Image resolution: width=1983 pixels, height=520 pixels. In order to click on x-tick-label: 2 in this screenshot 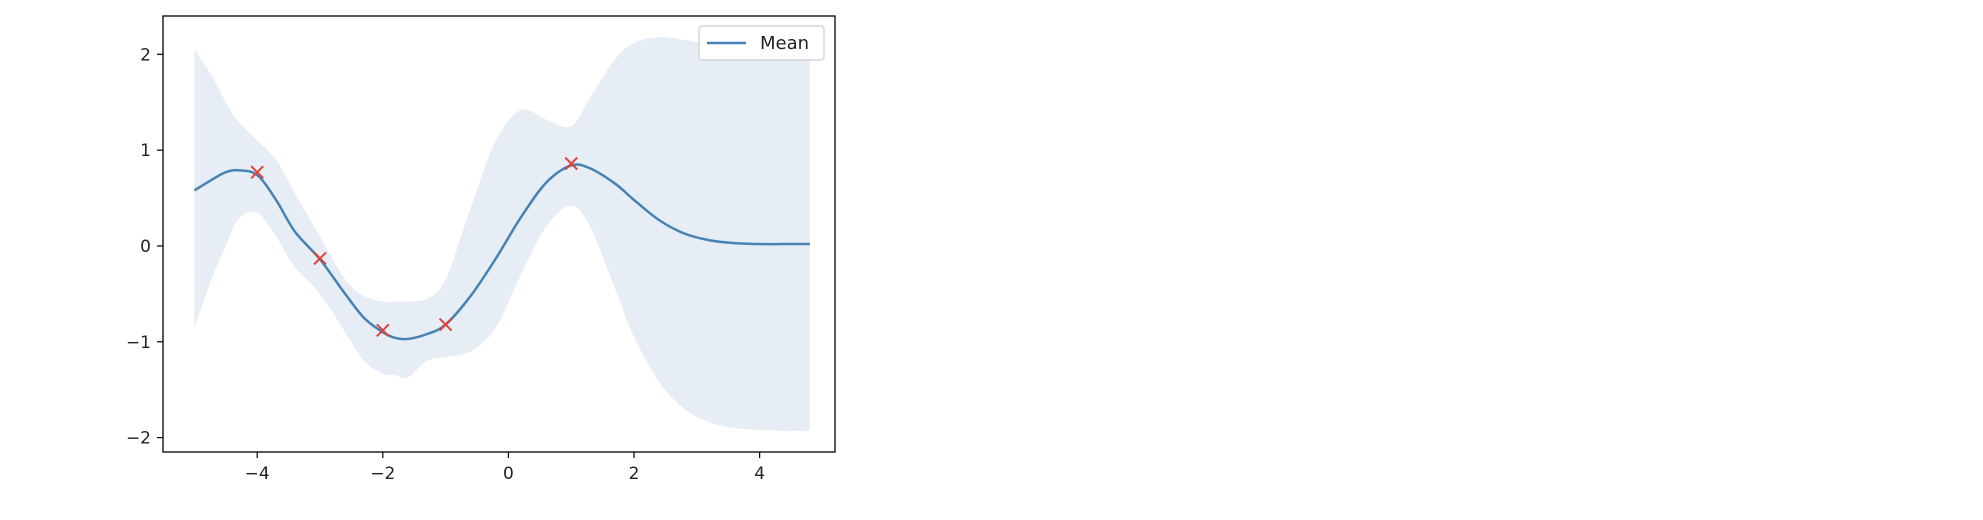, I will do `click(634, 474)`.